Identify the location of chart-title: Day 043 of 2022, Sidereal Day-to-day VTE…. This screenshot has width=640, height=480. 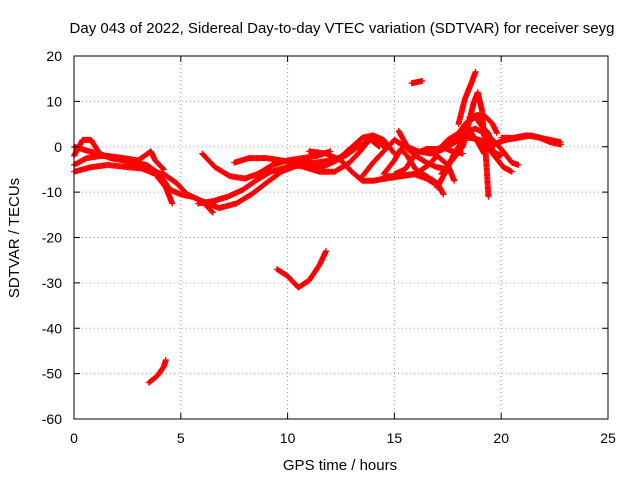
(342, 28).